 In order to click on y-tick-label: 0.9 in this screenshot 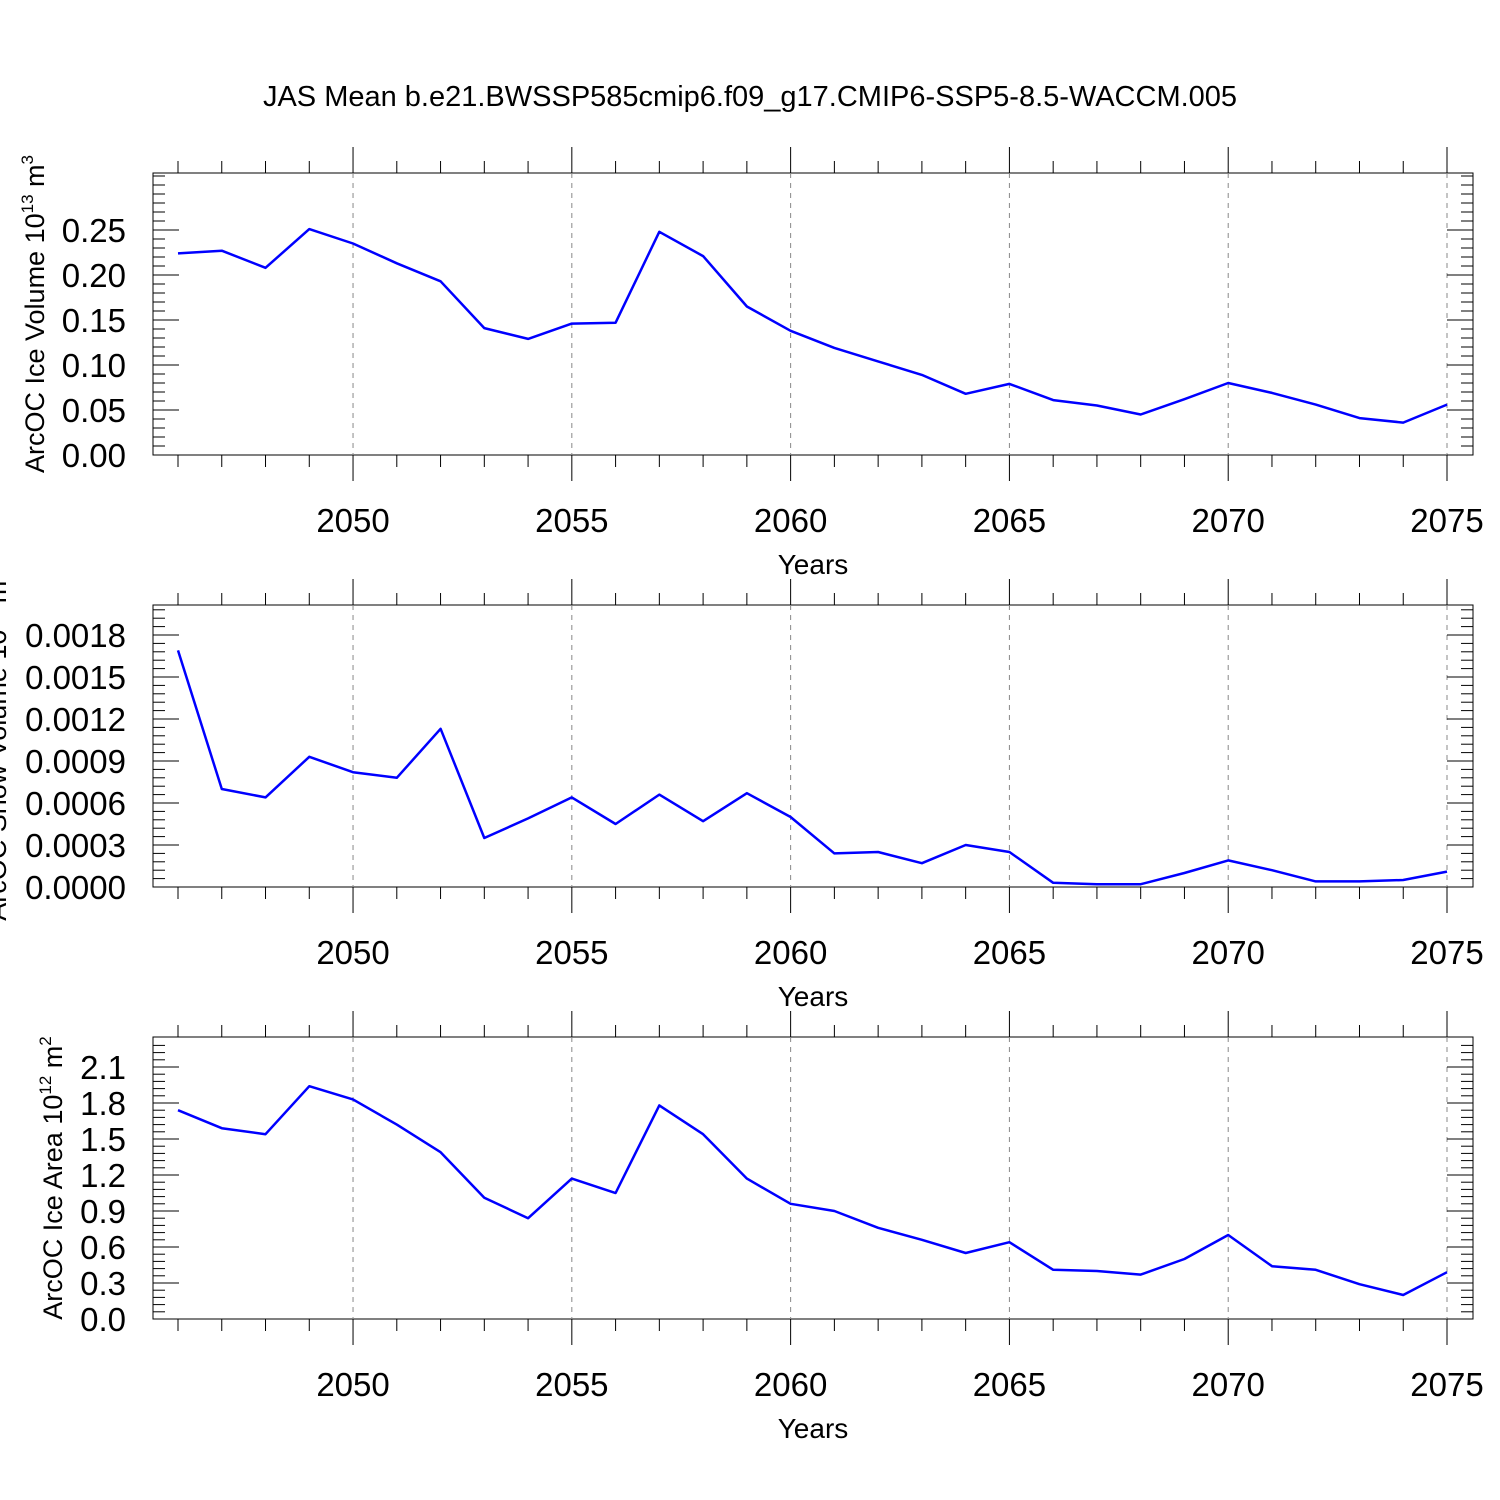, I will do `click(103, 1211)`.